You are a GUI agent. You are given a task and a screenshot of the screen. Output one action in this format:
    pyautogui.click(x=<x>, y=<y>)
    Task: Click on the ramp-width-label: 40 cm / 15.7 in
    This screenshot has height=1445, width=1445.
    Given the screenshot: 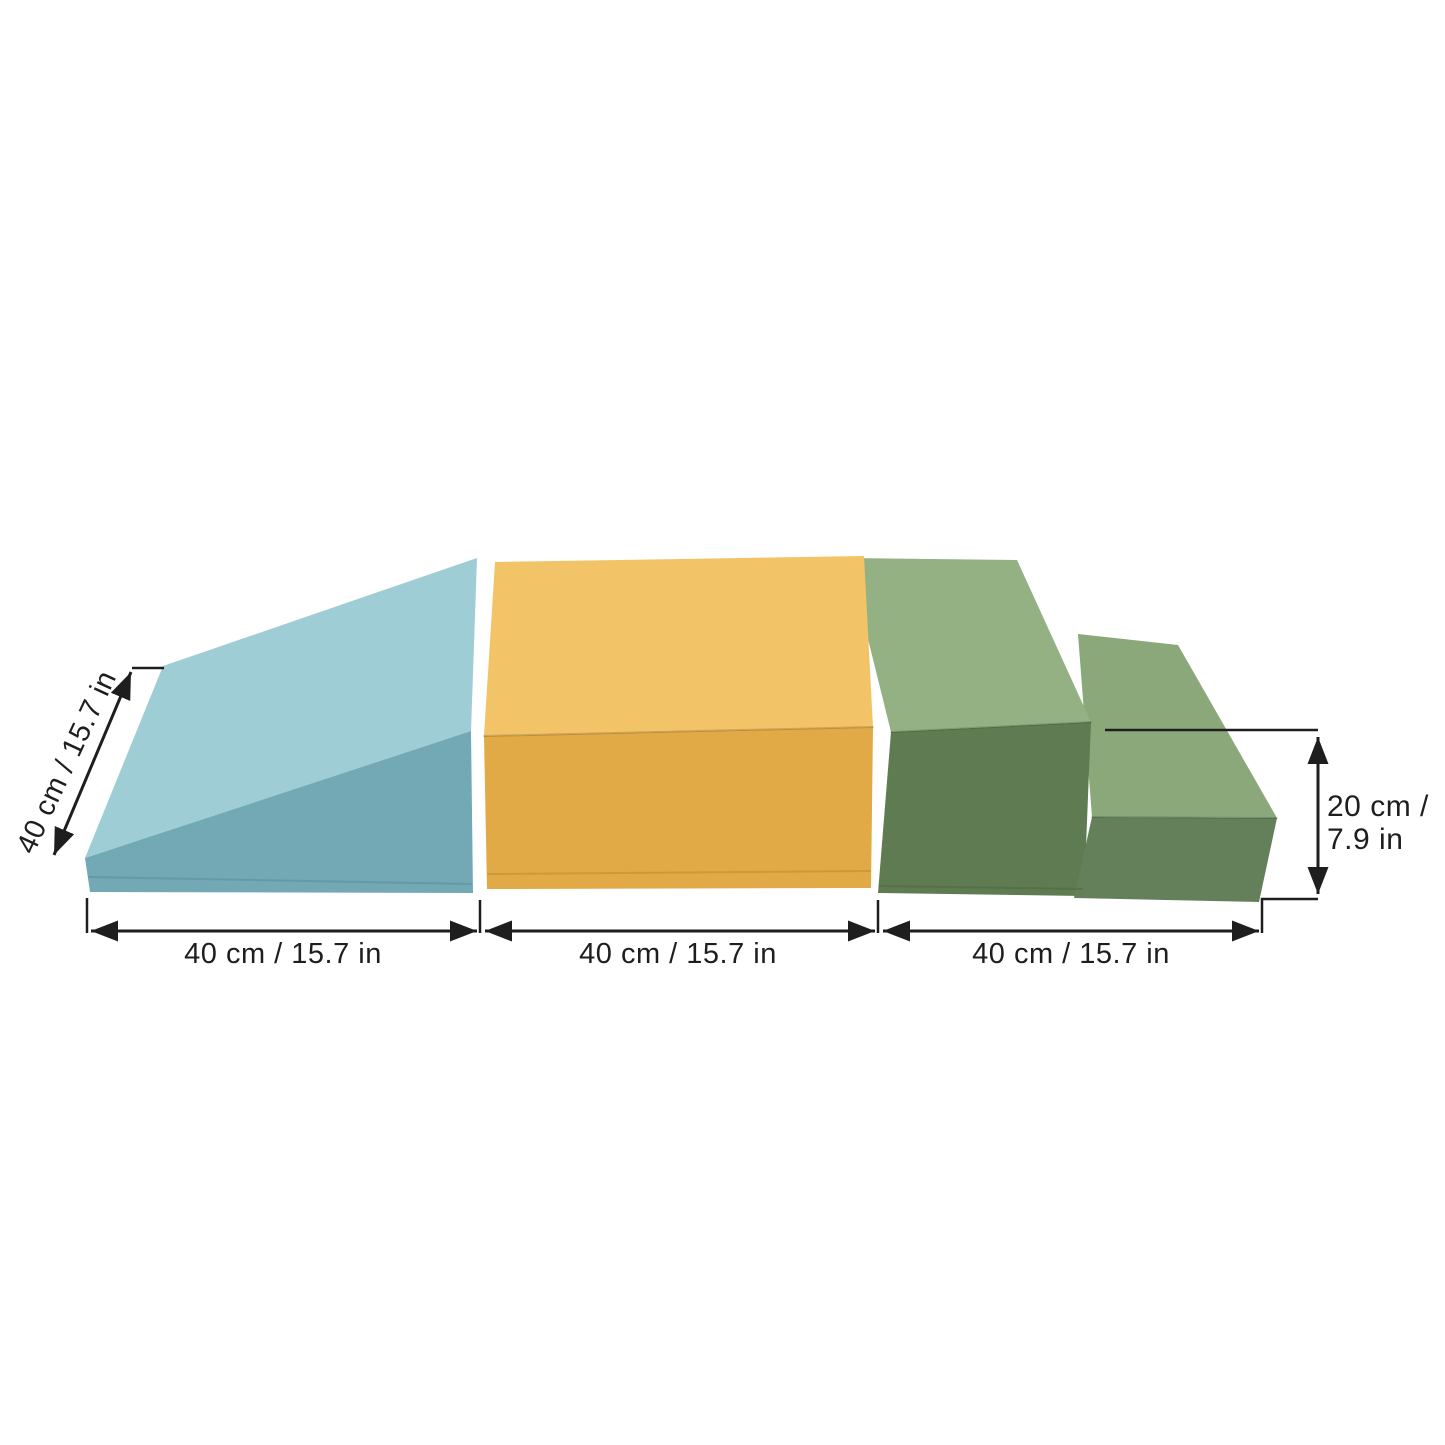 What is the action you would take?
    pyautogui.click(x=283, y=954)
    